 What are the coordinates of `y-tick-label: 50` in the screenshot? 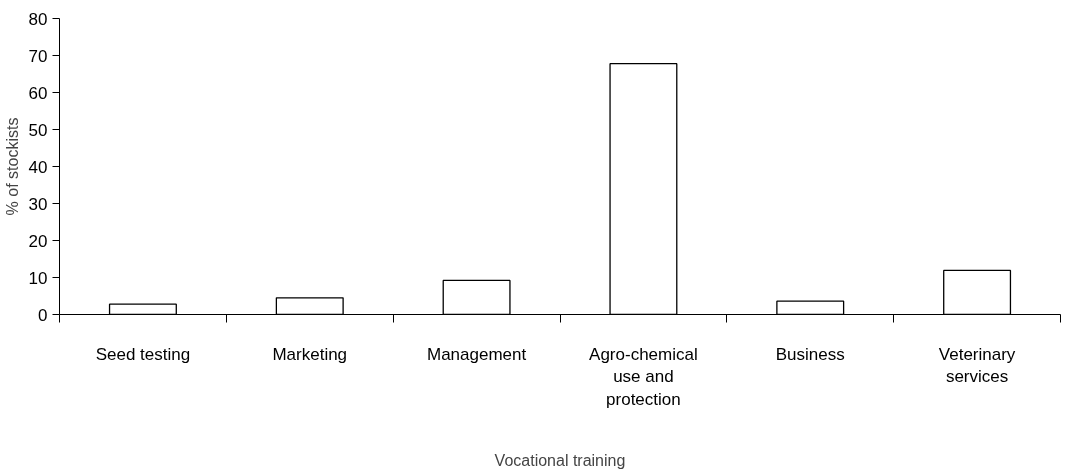 It's located at (38, 130).